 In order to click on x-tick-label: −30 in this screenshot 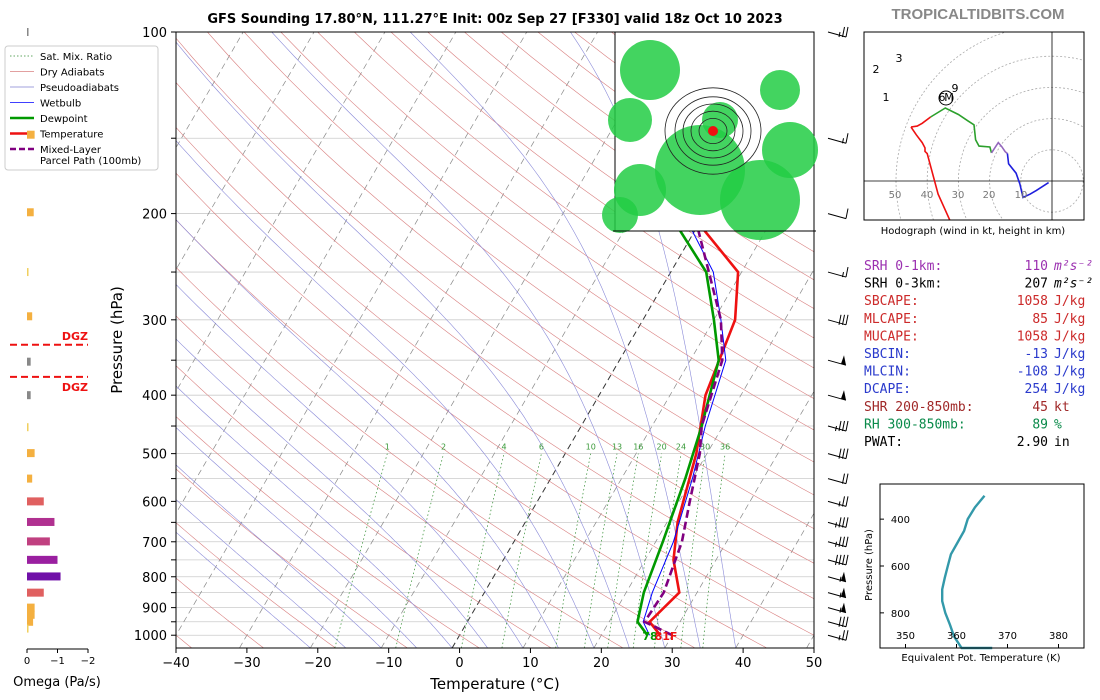, I will do `click(246, 663)`.